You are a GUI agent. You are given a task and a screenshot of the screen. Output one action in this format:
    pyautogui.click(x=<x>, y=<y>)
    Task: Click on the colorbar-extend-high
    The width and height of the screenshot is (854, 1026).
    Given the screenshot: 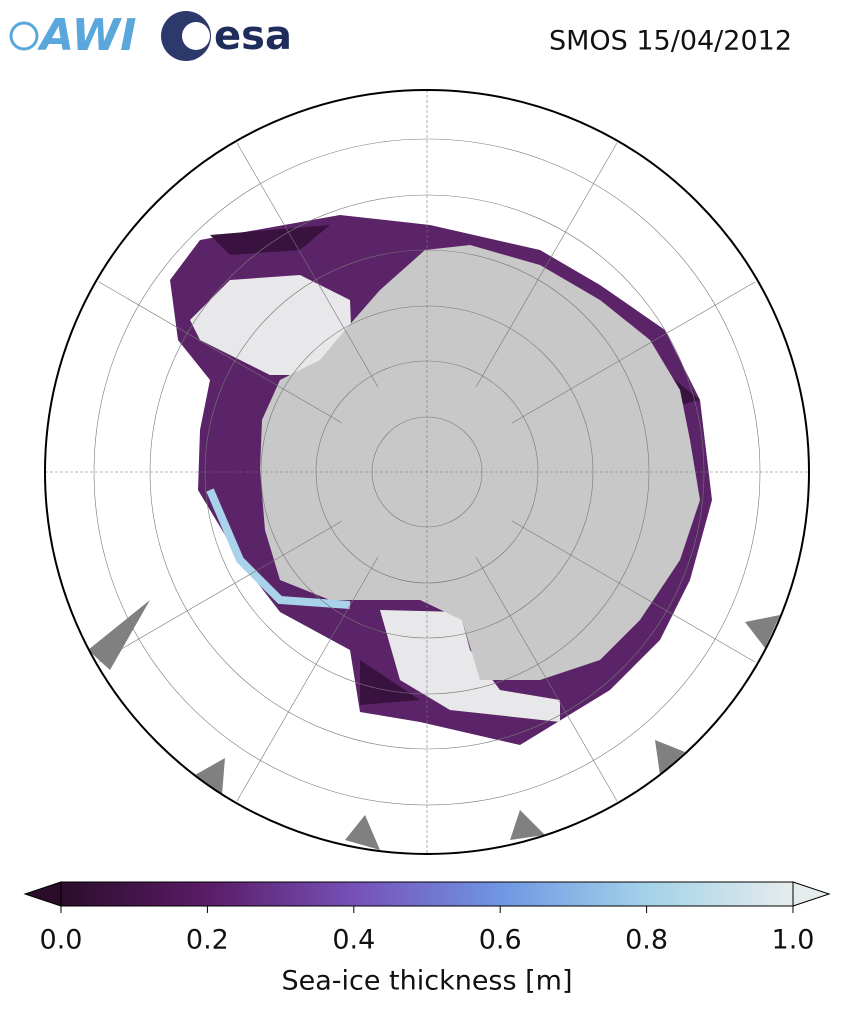 What is the action you would take?
    pyautogui.click(x=811, y=894)
    